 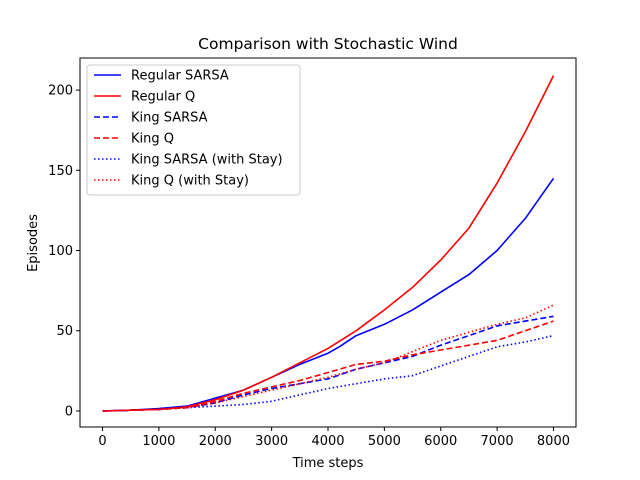 I want to click on x-tick-label: 2000, so click(x=215, y=441).